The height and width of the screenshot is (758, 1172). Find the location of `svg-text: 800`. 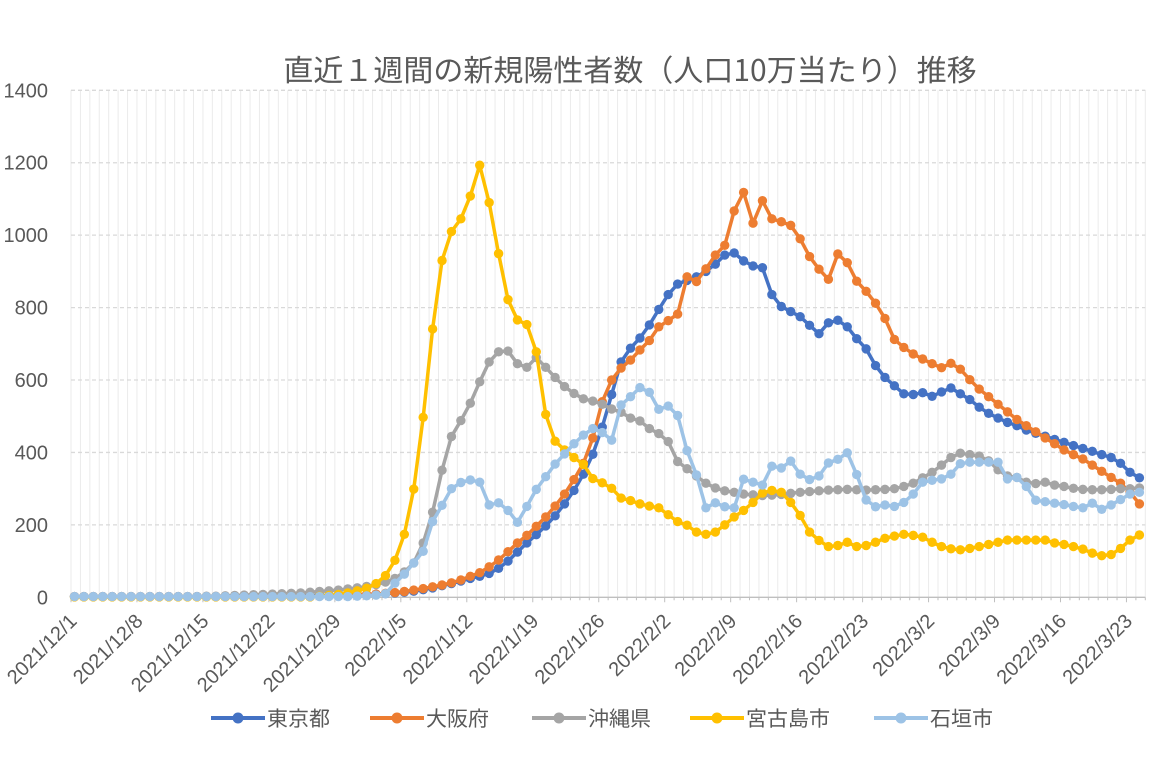

svg-text: 800 is located at coordinates (31, 309).